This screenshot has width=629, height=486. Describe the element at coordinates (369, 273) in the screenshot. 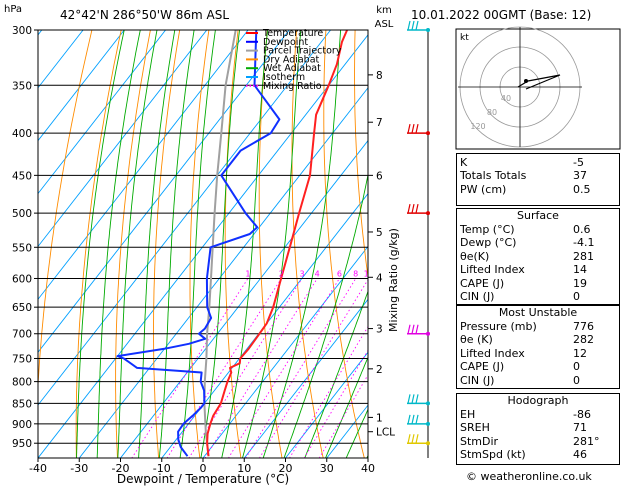

I see `mixing-ratio-label: 10` at that location.